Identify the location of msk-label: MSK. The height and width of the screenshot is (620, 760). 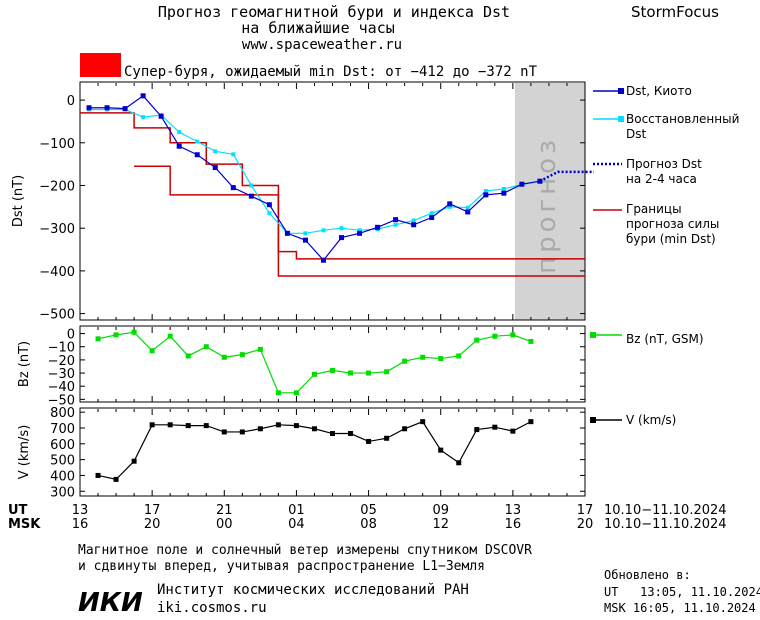
(24, 524).